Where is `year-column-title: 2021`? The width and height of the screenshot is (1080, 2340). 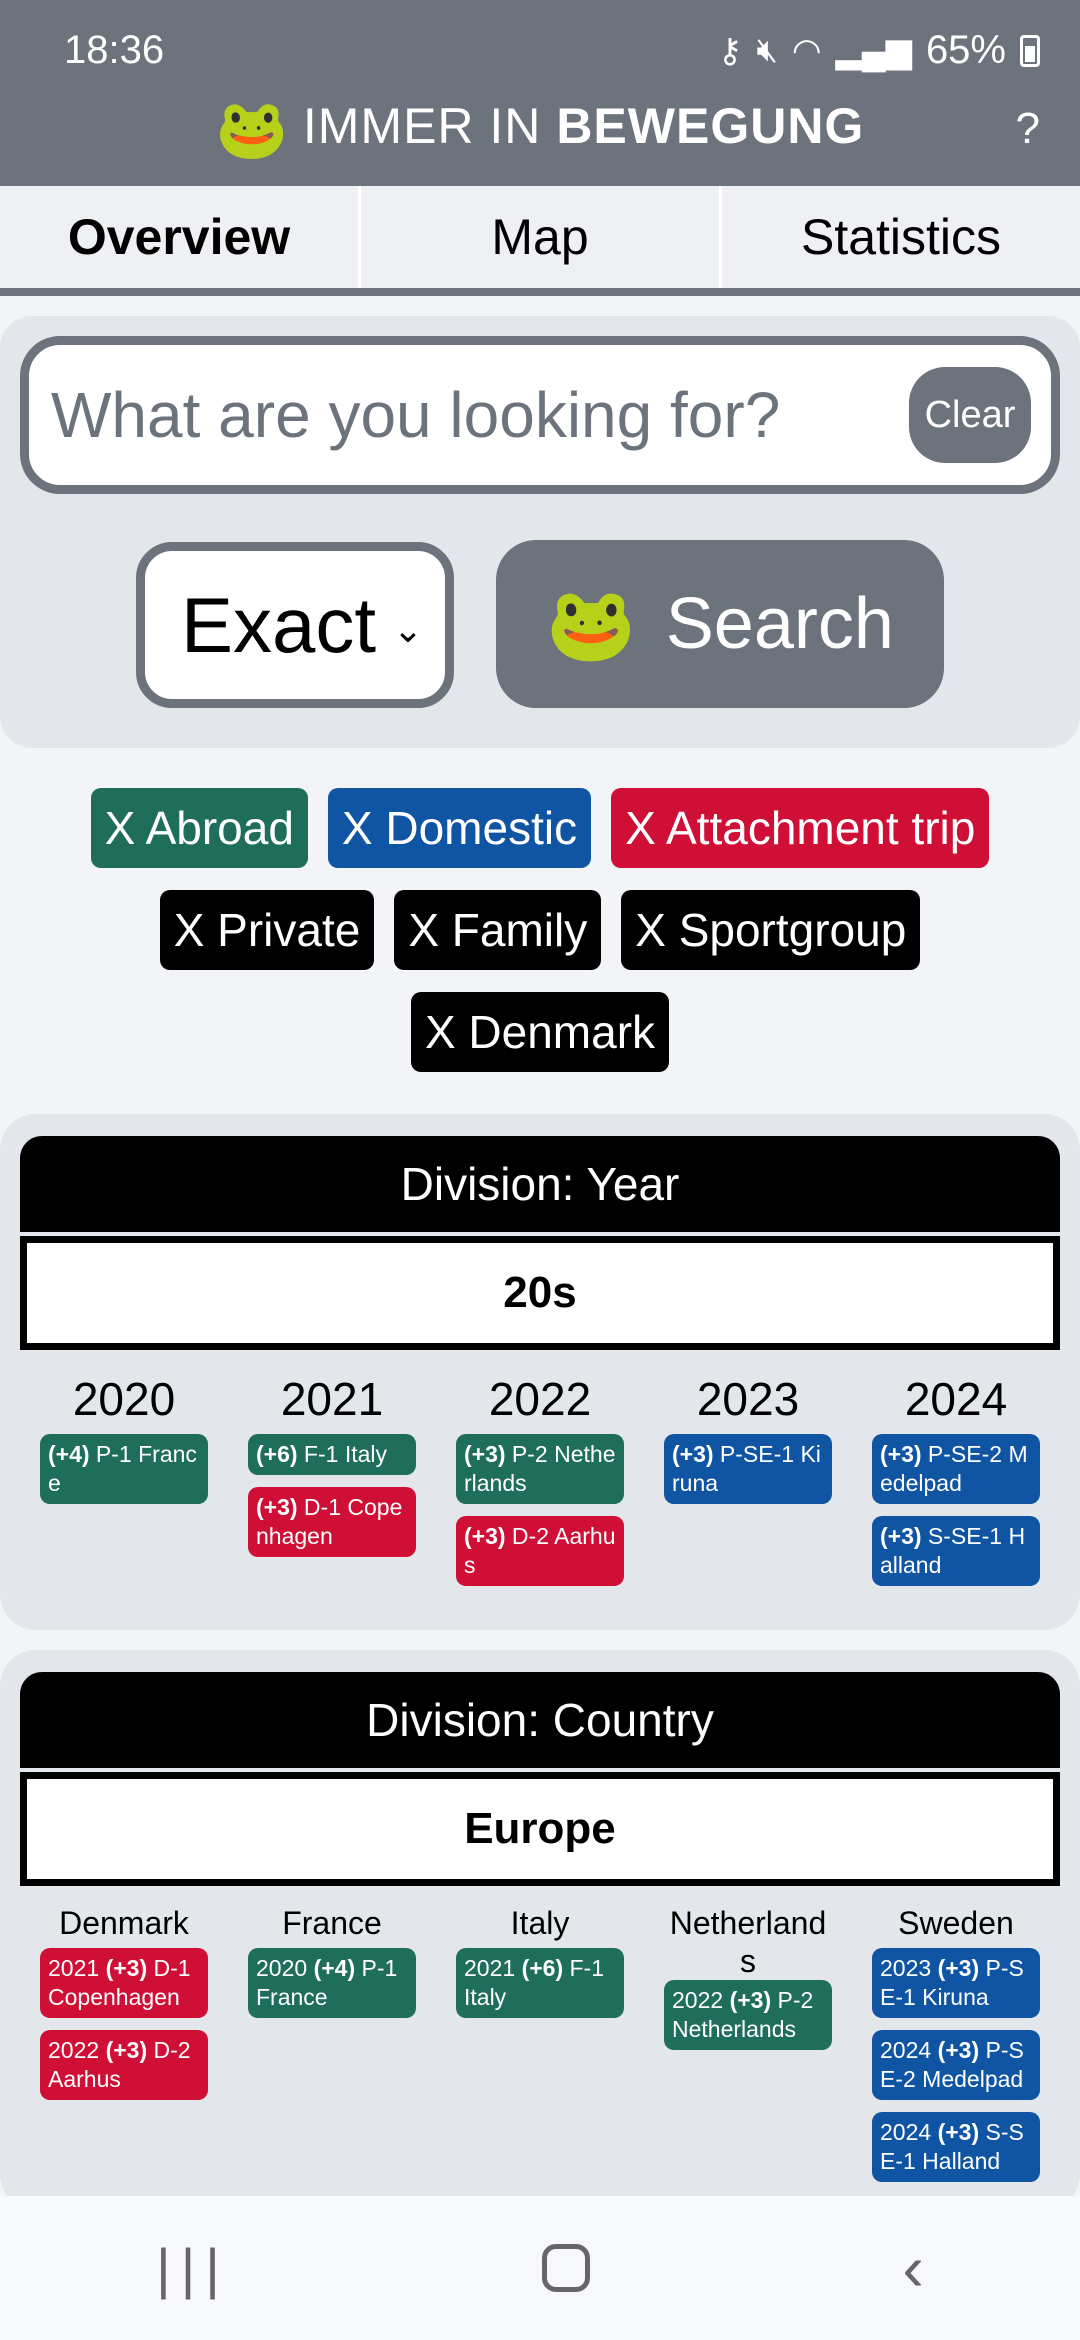 year-column-title: 2021 is located at coordinates (332, 1399).